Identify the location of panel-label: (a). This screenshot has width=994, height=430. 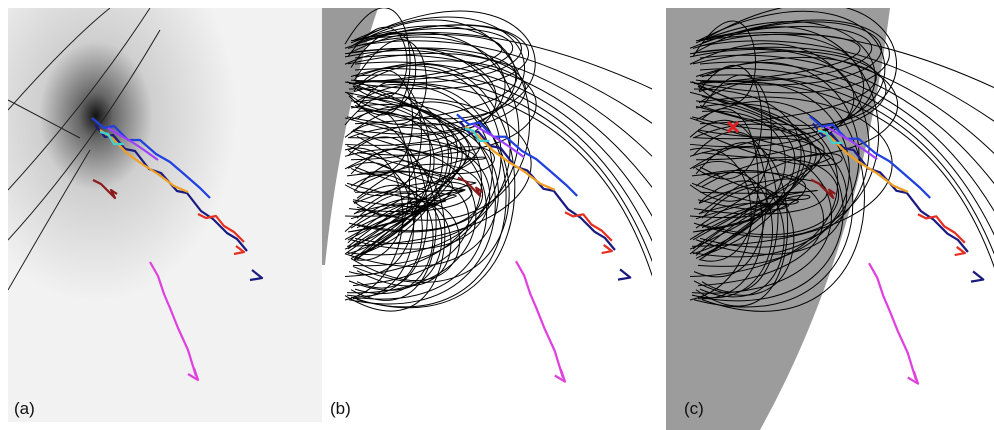
(24, 408).